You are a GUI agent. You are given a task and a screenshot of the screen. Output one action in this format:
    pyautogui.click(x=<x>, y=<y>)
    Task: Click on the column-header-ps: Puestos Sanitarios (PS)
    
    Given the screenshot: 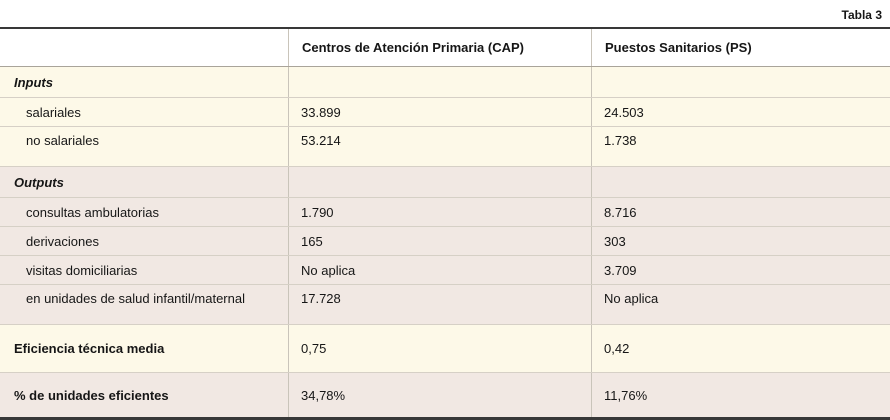 What is the action you would take?
    pyautogui.click(x=740, y=47)
    